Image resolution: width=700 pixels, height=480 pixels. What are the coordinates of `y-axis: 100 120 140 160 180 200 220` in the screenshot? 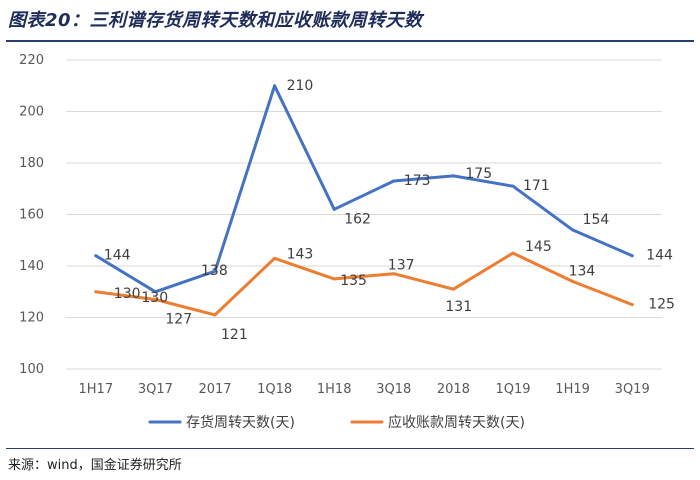 It's located at (31, 215).